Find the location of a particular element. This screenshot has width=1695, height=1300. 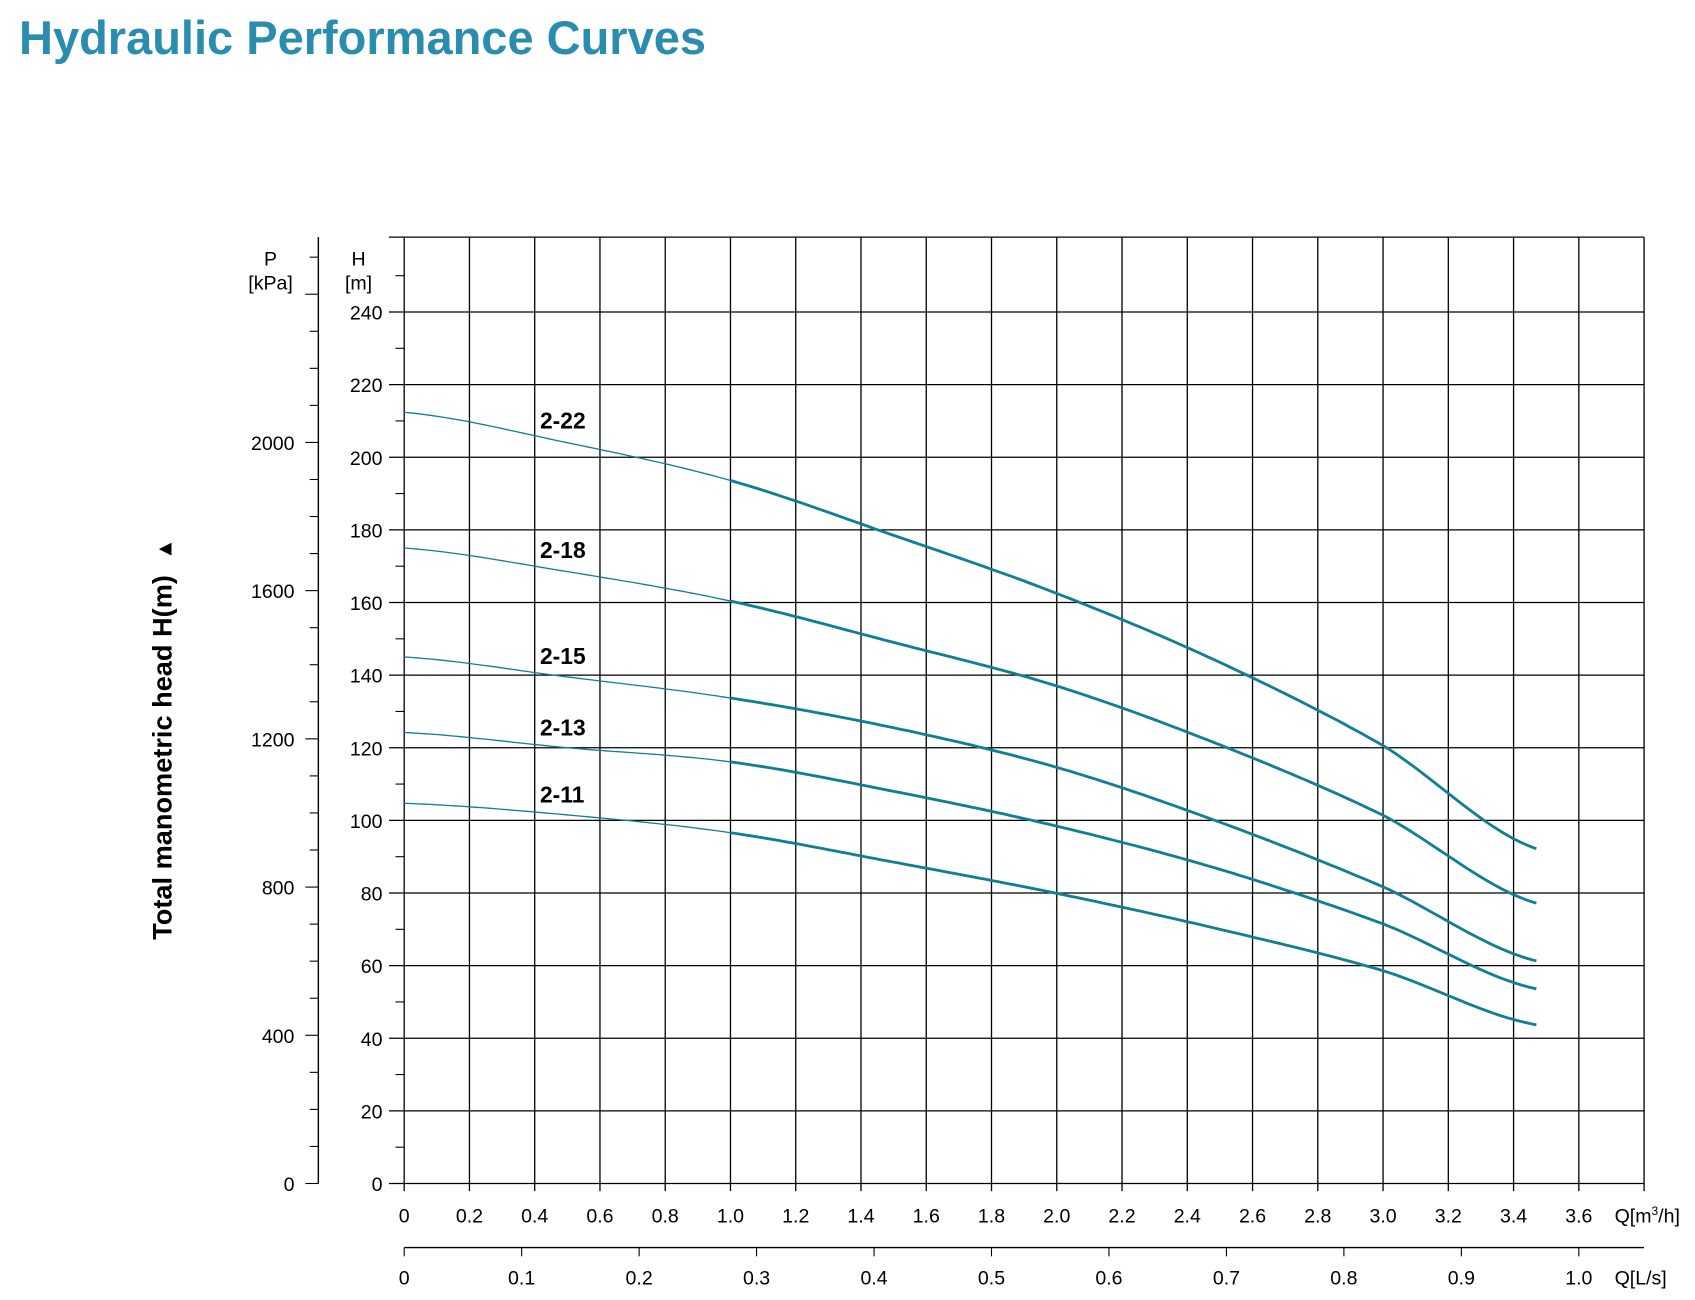

x-tick-label: 2.4 is located at coordinates (1187, 1217).